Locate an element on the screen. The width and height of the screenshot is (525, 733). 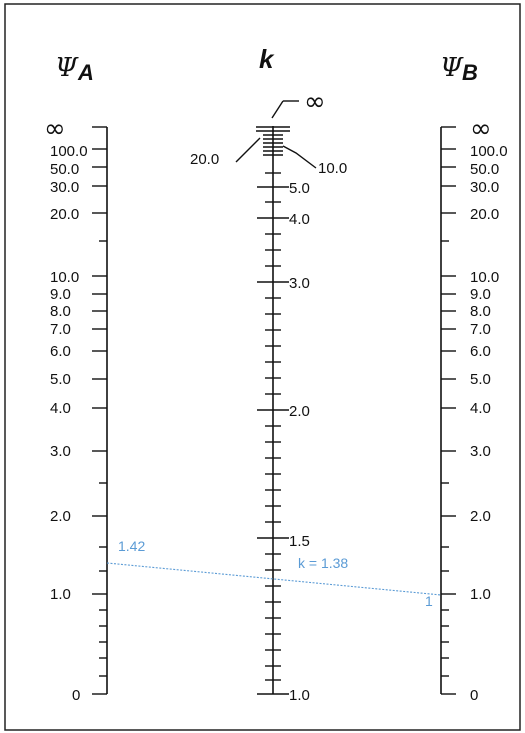
k-label: 5.0 is located at coordinates (299, 188).